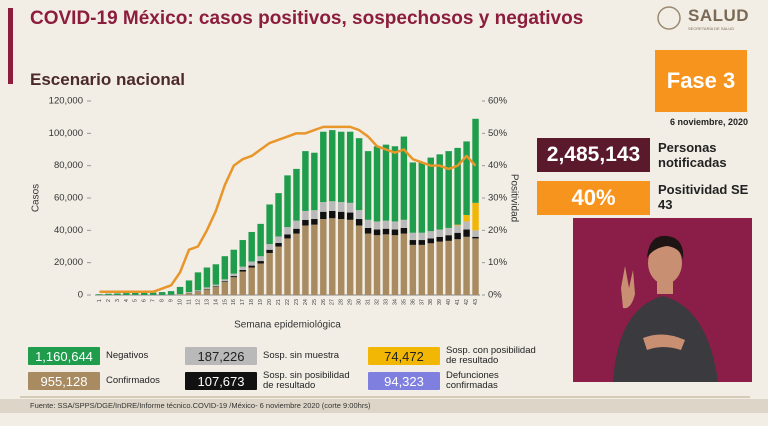  Describe the element at coordinates (377, 302) in the screenshot. I see `x-tick-label: 32` at that location.